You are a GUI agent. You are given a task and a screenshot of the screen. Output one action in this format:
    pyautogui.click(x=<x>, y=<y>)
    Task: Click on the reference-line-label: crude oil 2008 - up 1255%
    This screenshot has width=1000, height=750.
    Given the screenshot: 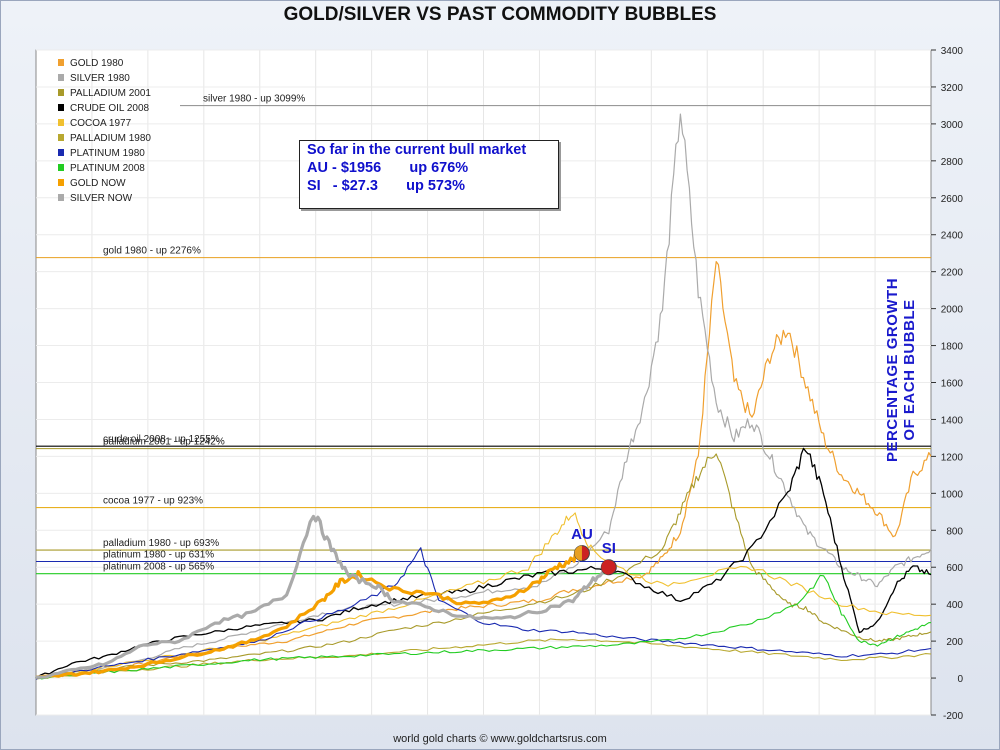 What is the action you would take?
    pyautogui.click(x=161, y=439)
    